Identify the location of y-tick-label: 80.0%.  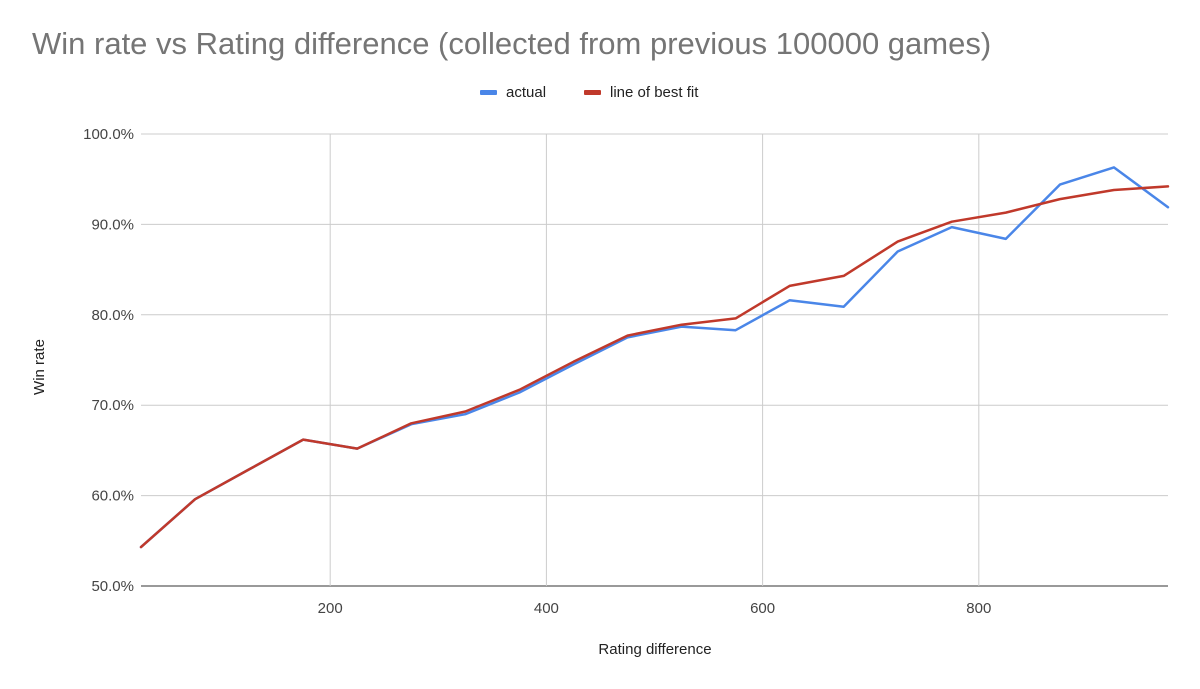
(112, 315).